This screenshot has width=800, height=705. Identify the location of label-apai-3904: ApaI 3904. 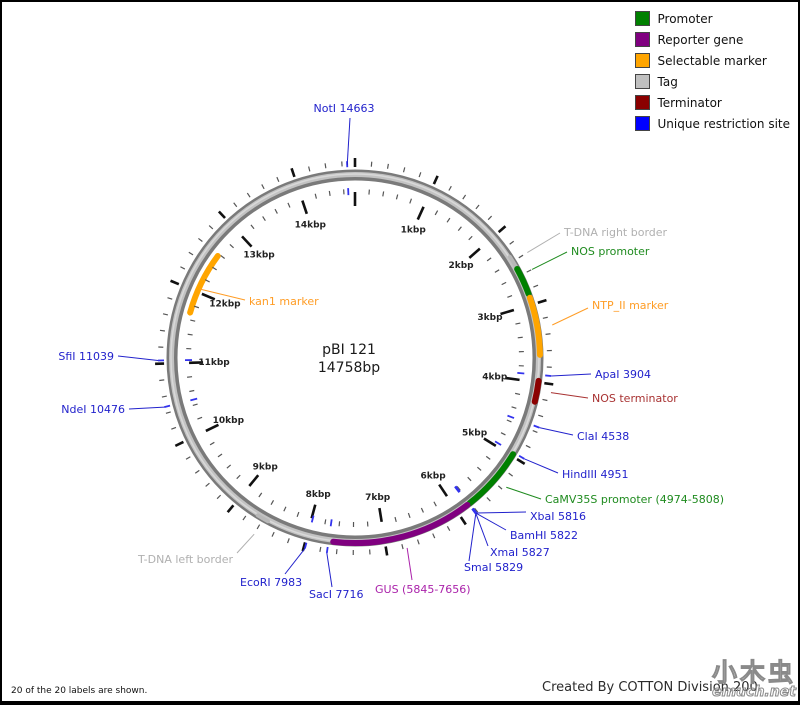
(623, 374).